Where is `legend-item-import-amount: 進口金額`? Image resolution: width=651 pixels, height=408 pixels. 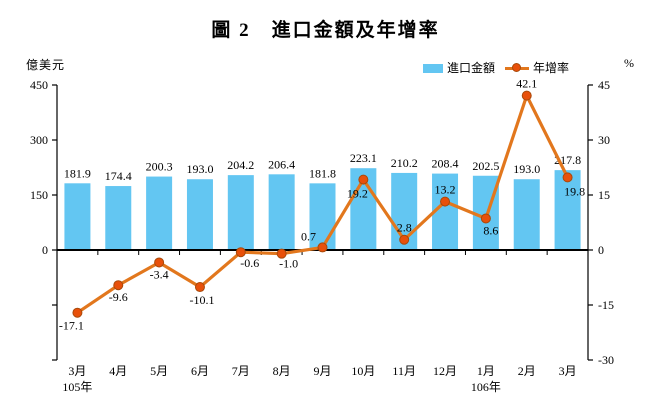
legend-item-import-amount: 進口金額 is located at coordinates (459, 68).